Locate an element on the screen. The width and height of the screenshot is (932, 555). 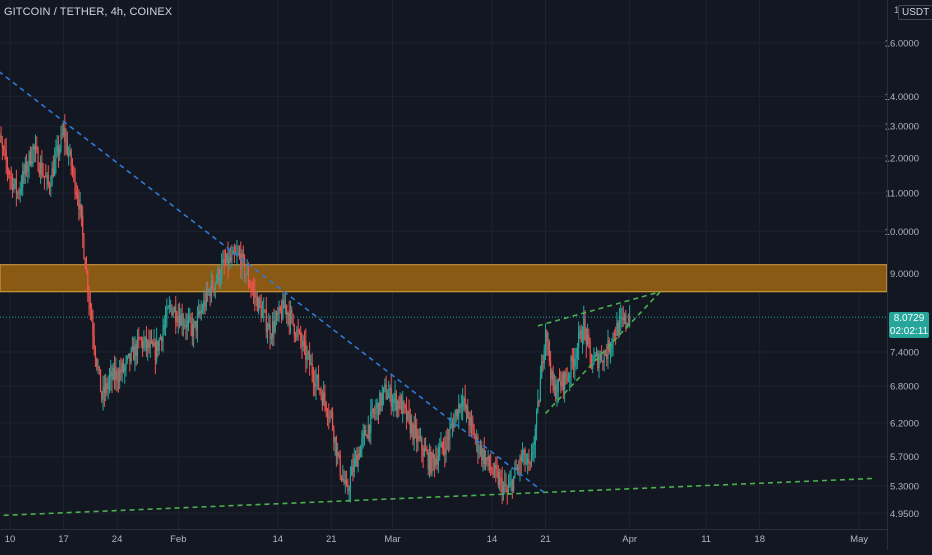
x-tick-label: 17 is located at coordinates (63, 539).